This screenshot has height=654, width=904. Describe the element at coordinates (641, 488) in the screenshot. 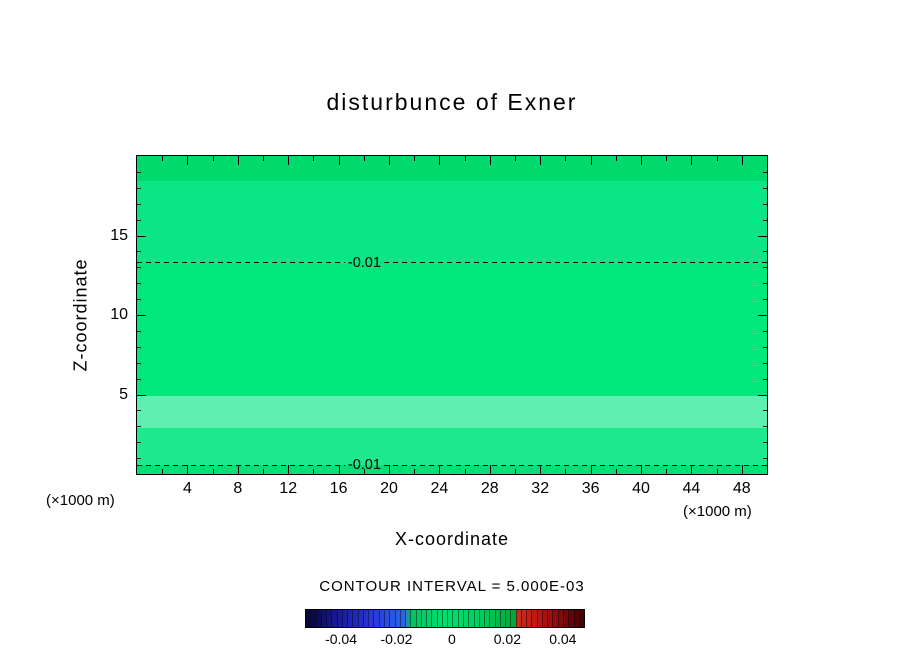

I see `x-tick-label: 40` at that location.